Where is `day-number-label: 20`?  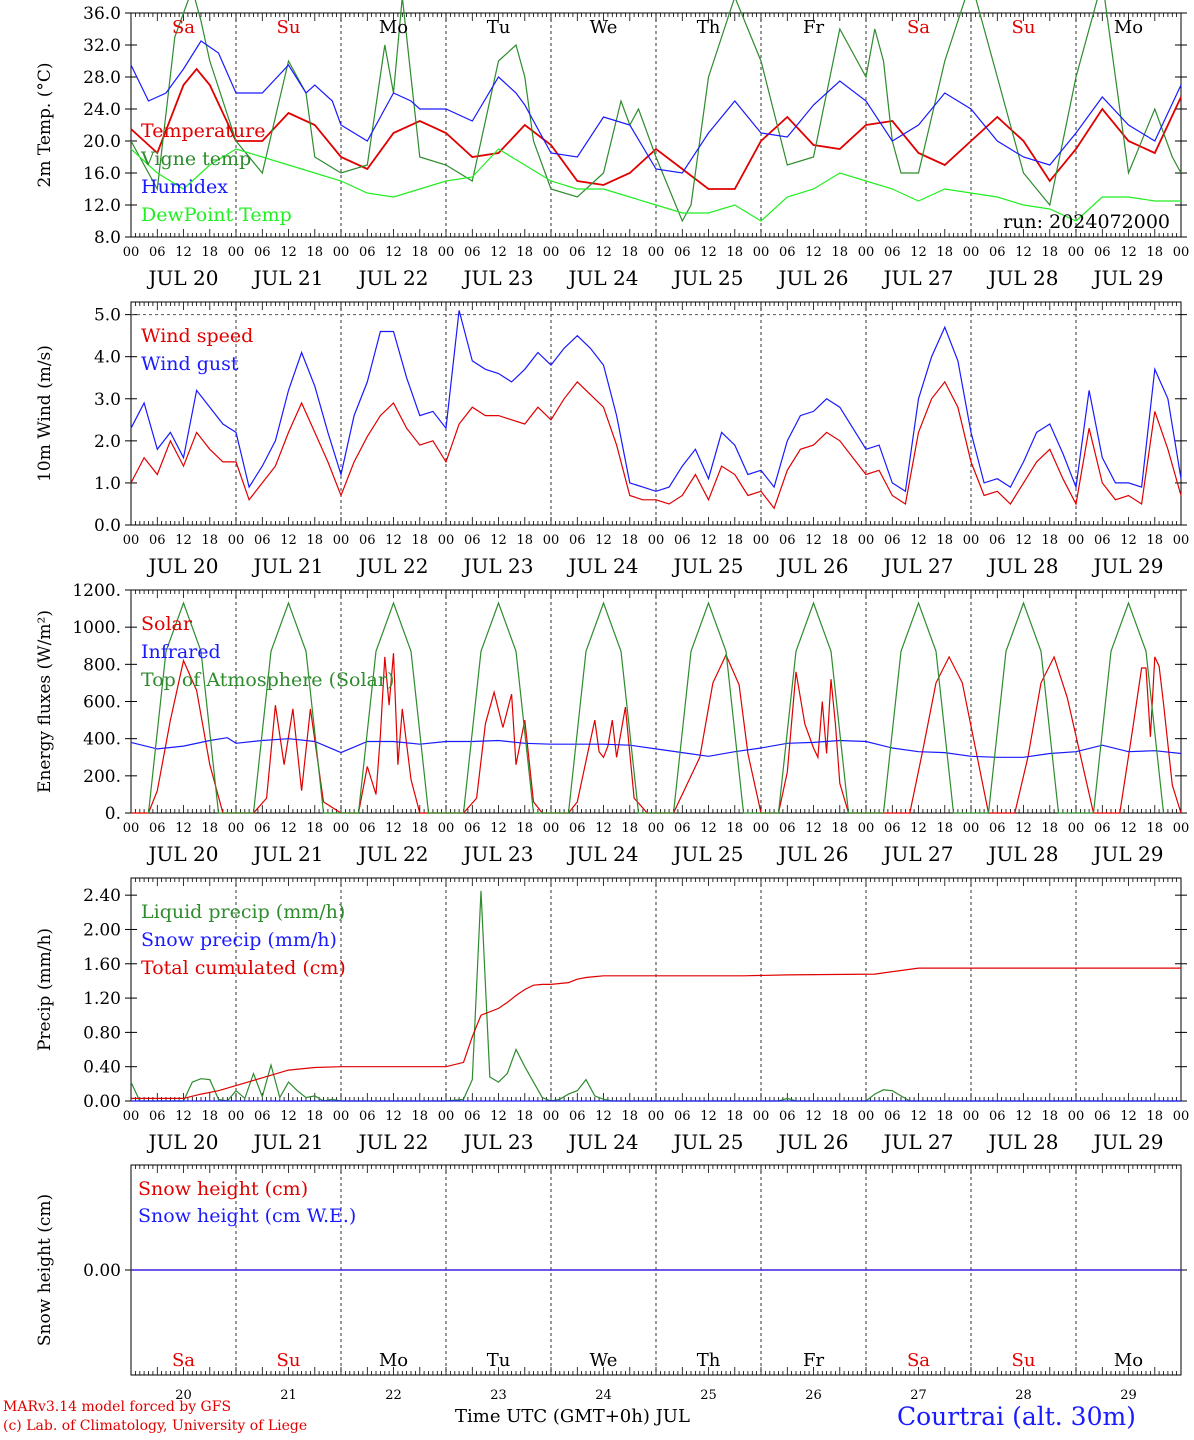 day-number-label: 20 is located at coordinates (183, 1395).